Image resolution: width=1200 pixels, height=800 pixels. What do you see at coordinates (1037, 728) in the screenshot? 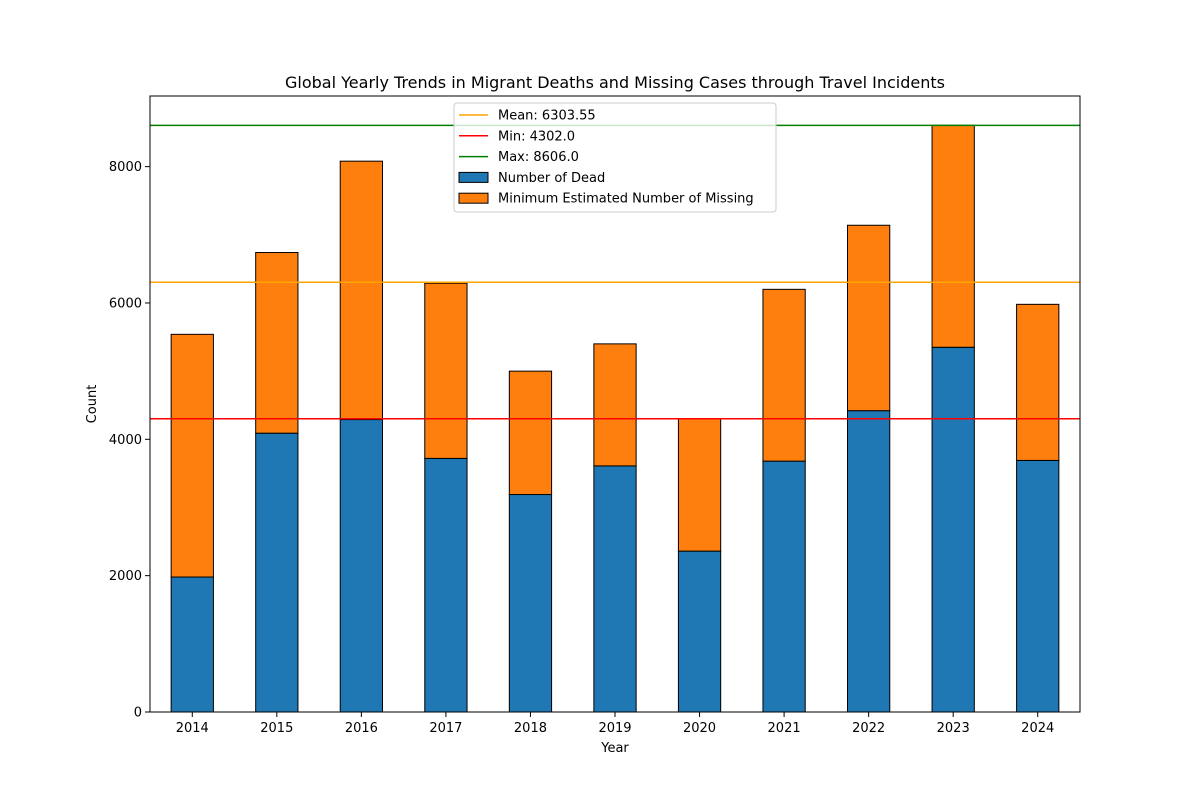
I see `x-tick-label: 2024` at bounding box center [1037, 728].